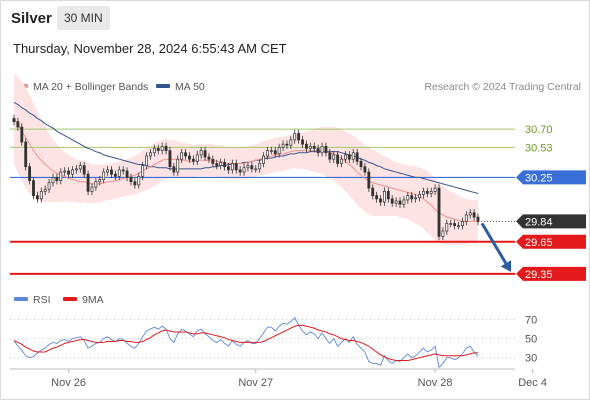  Describe the element at coordinates (551, 221) in the screenshot. I see `level-tag-29.84` at that location.